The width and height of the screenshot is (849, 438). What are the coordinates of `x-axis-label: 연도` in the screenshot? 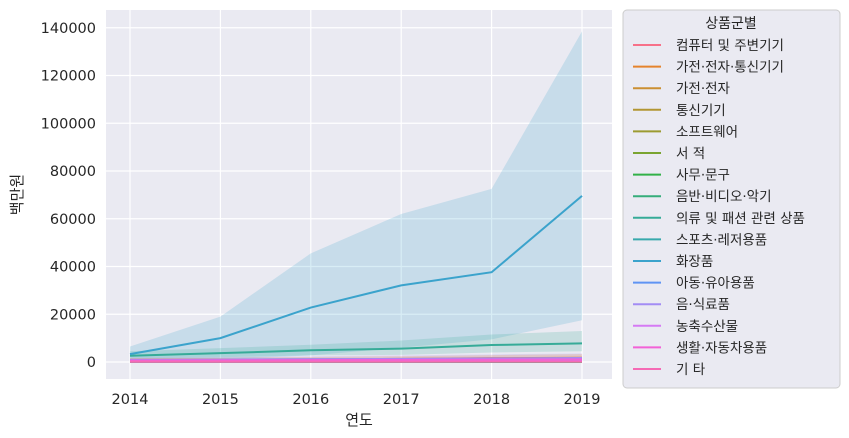 It's located at (359, 420).